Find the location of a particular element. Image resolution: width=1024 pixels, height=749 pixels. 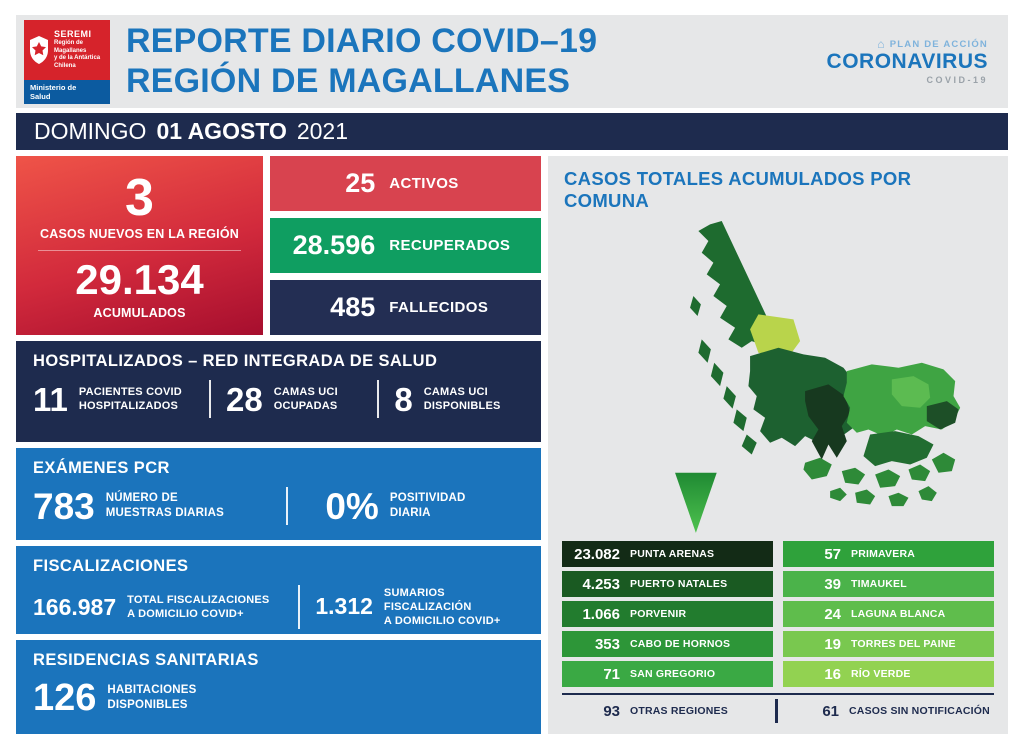

active-label: ACTIVOS is located at coordinates (424, 183).